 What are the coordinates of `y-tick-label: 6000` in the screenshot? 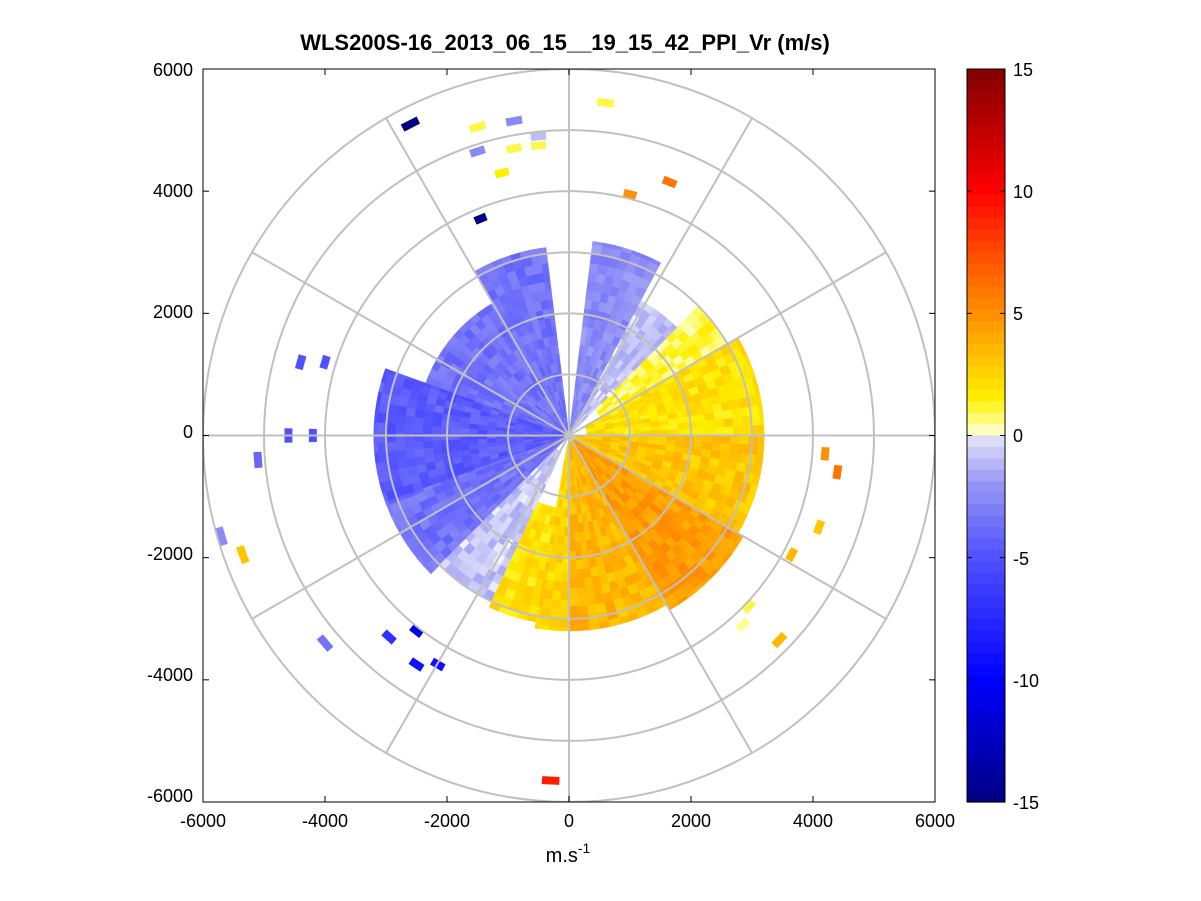 It's located at (173, 70).